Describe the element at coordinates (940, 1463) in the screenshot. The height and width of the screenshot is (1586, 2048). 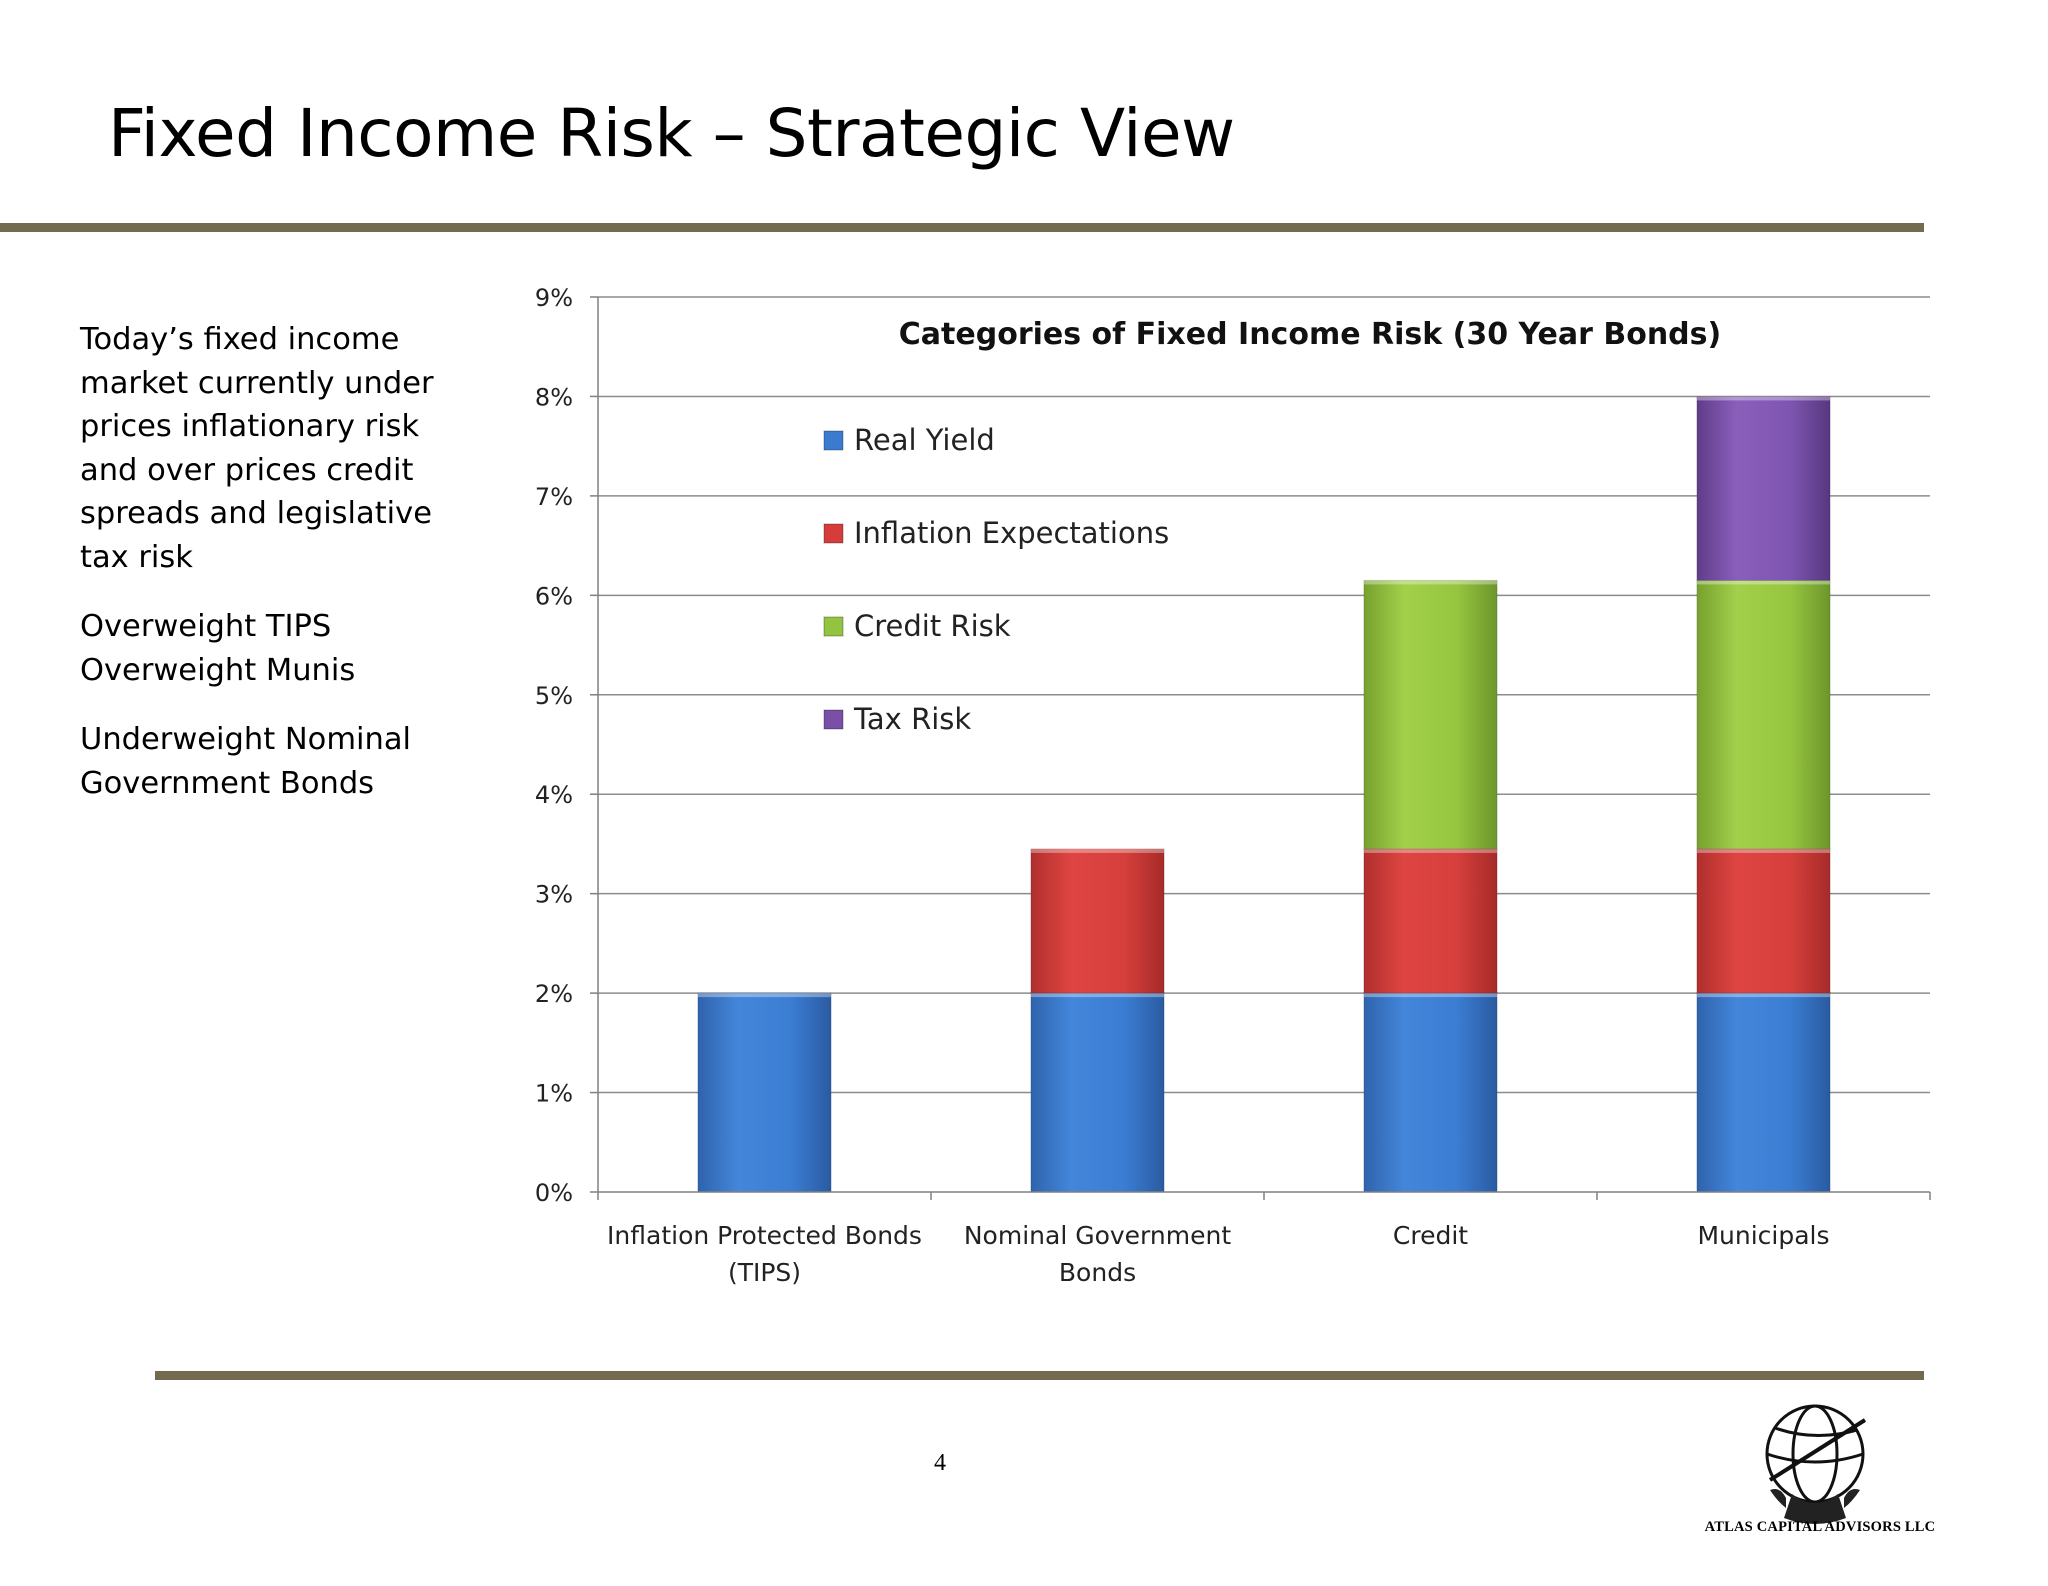
I see `page-number: 4` at that location.